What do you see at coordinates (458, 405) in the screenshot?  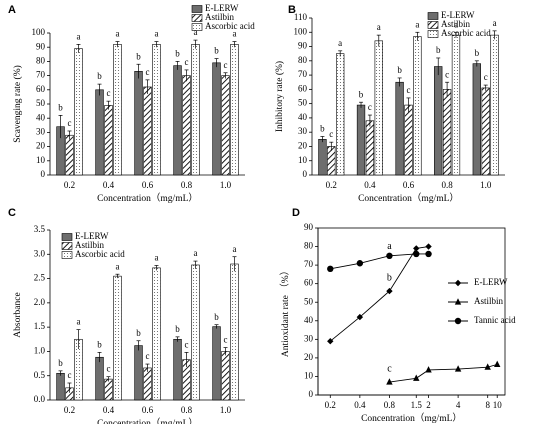 I see `x-tick-label: 4` at bounding box center [458, 405].